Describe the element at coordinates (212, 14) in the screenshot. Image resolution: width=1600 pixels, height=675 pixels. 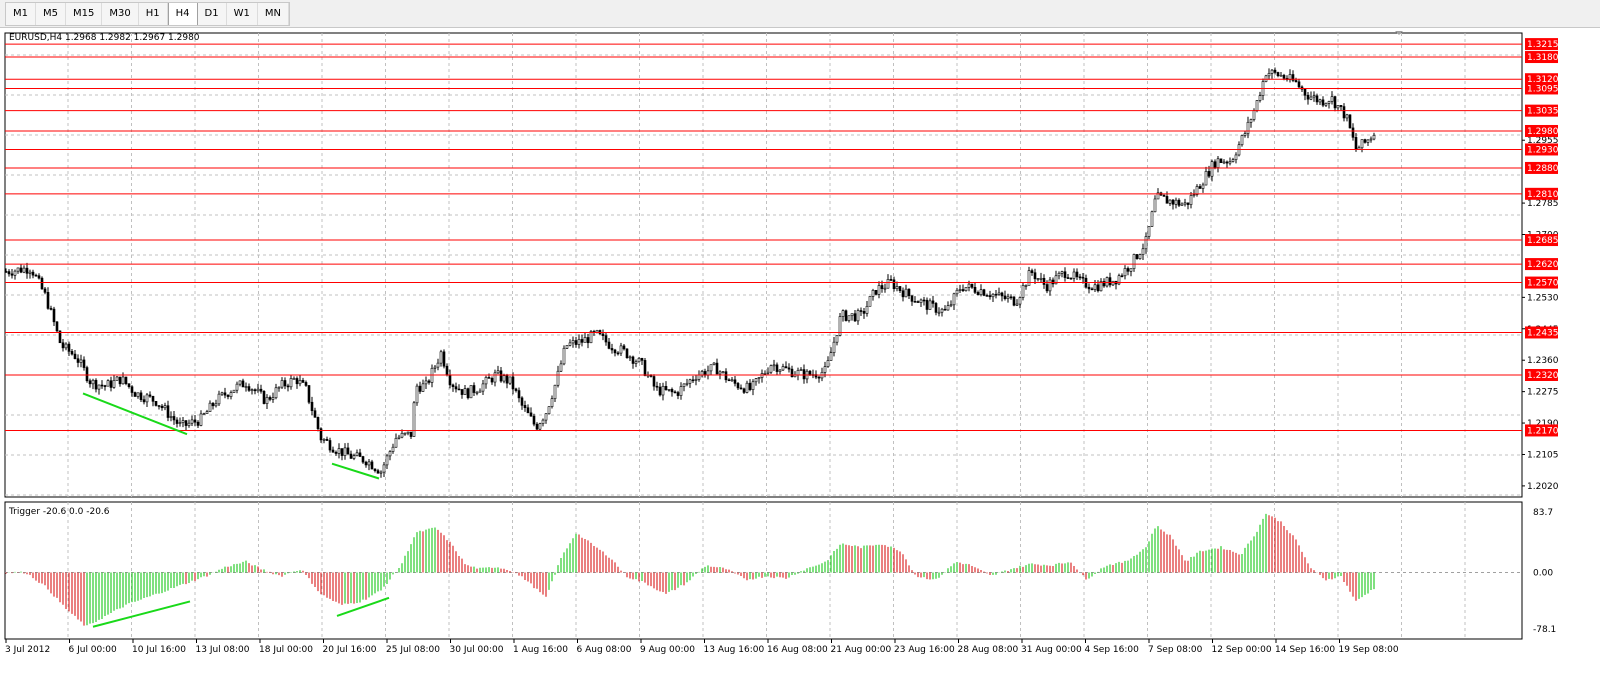
I see `timeframe-button-d1: D1` at that location.